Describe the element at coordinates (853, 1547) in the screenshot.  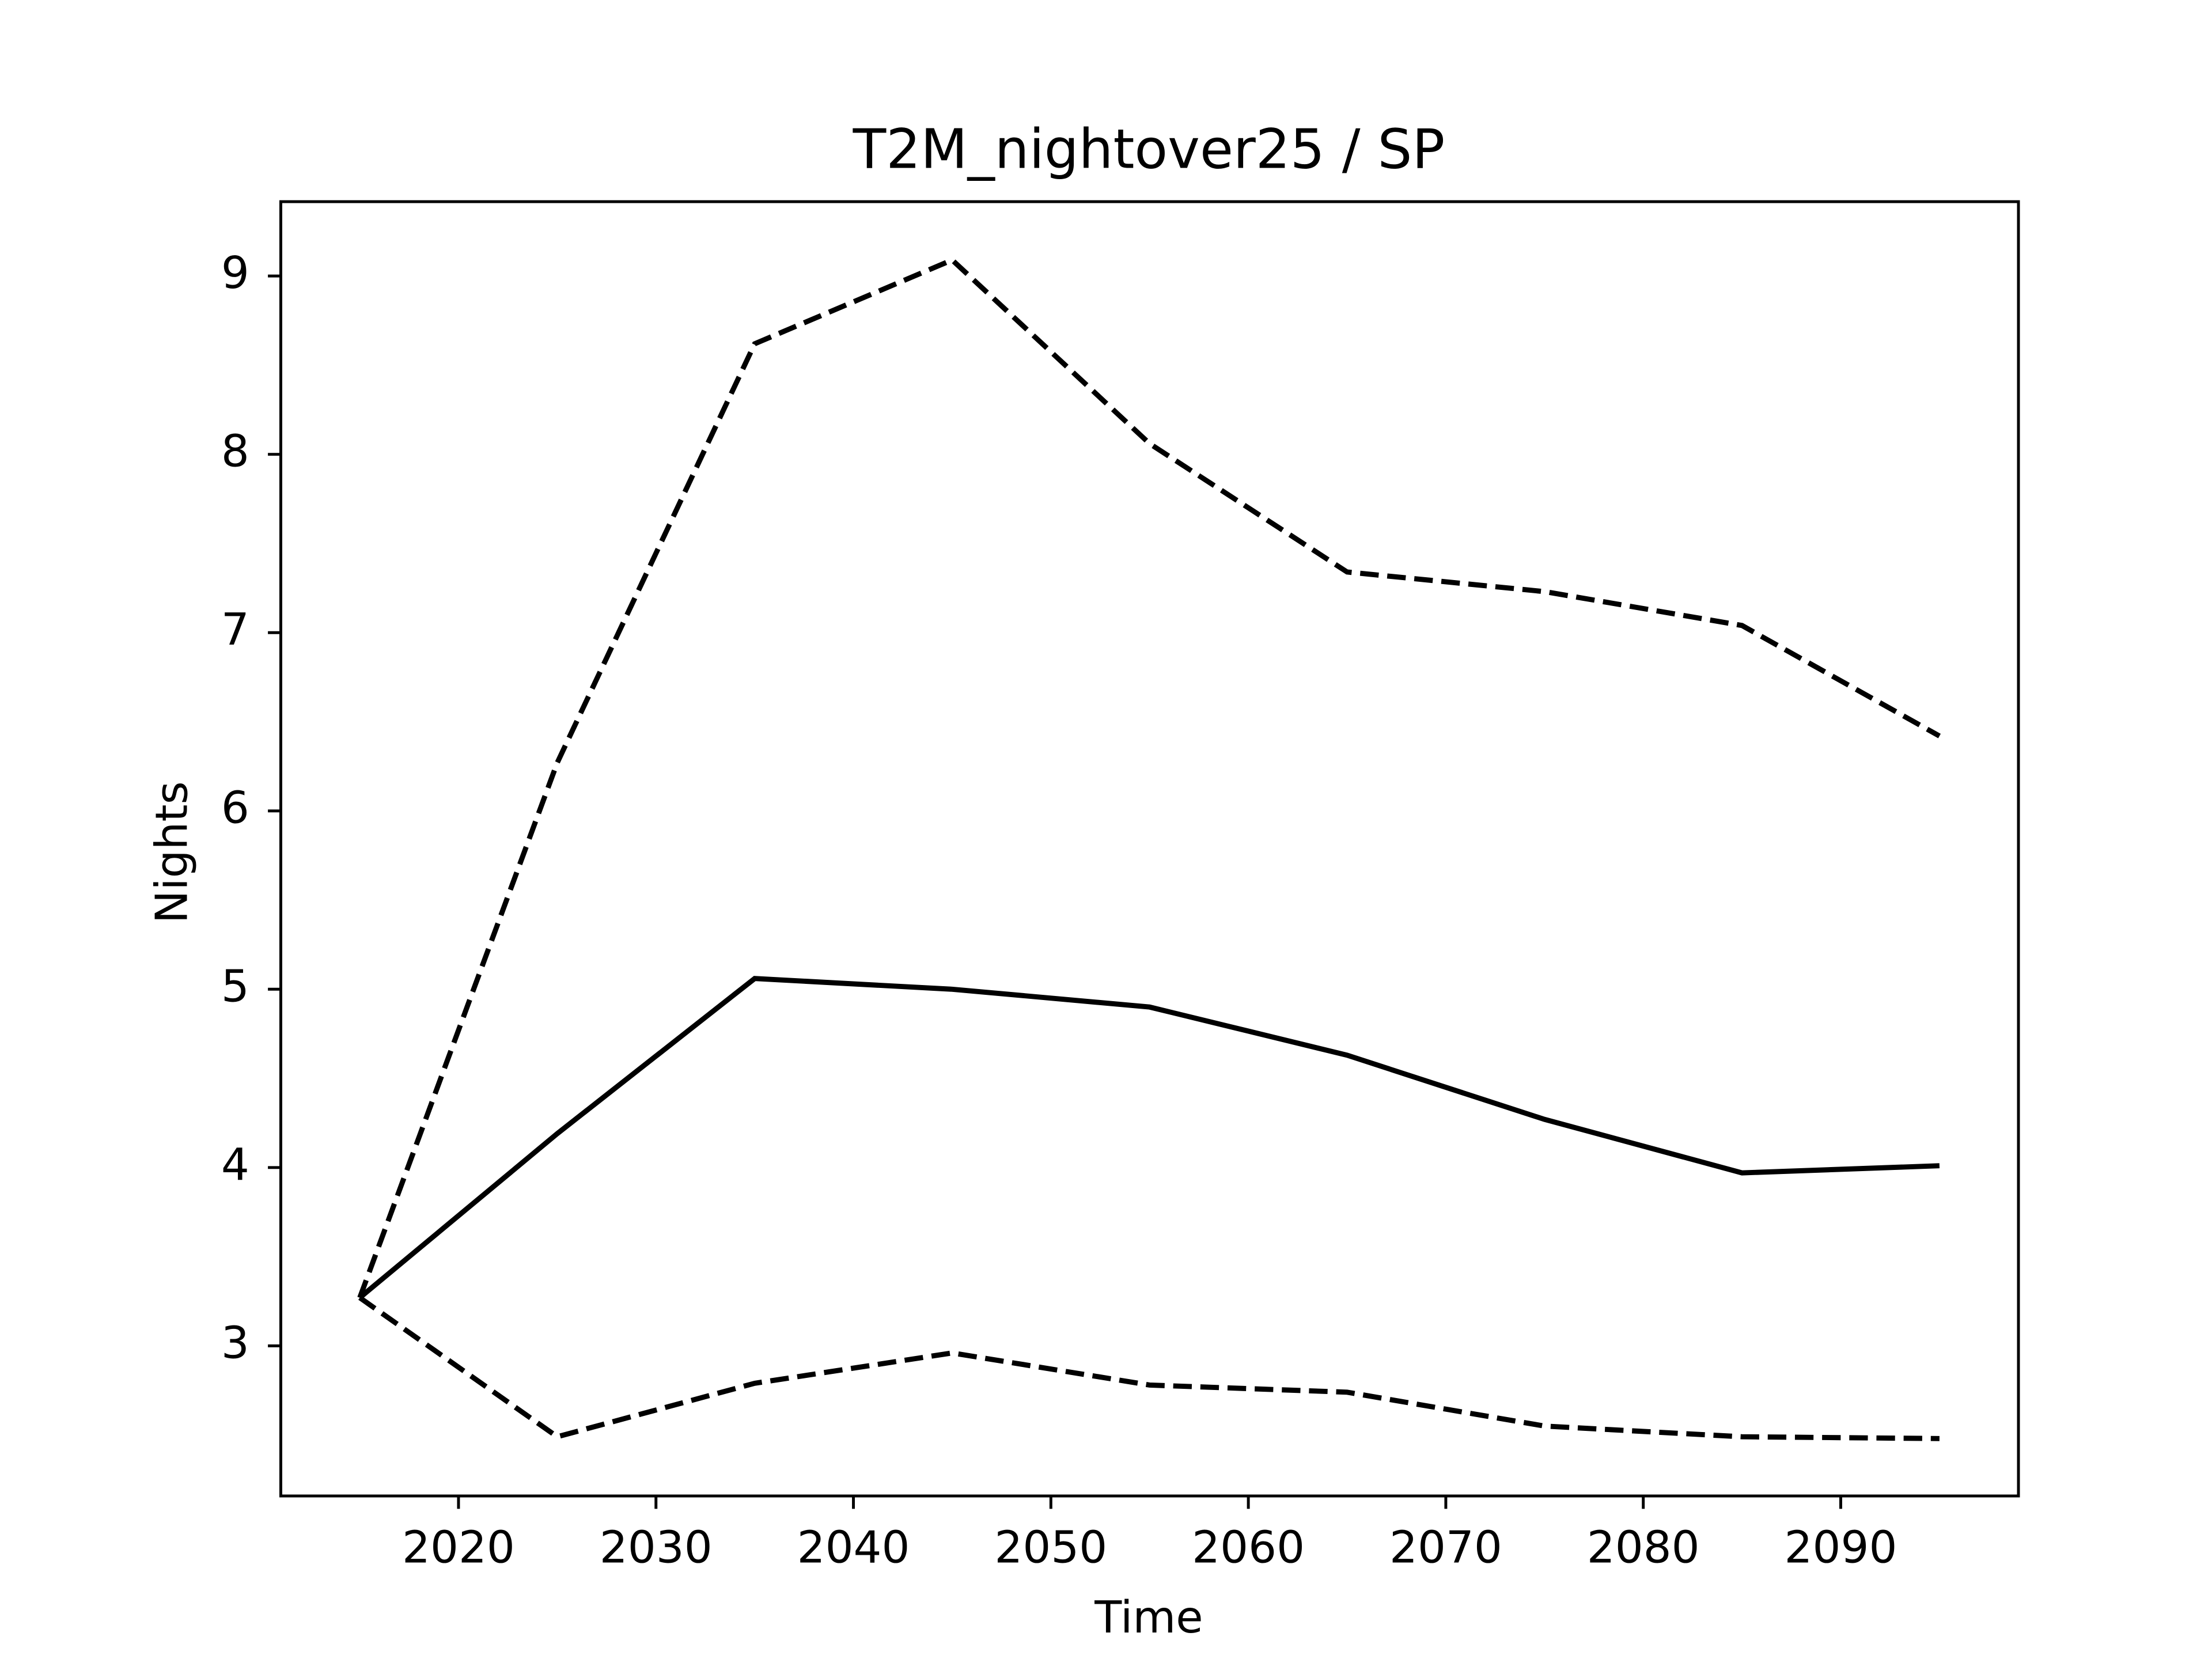
I see `x-tick-label: 2040` at that location.